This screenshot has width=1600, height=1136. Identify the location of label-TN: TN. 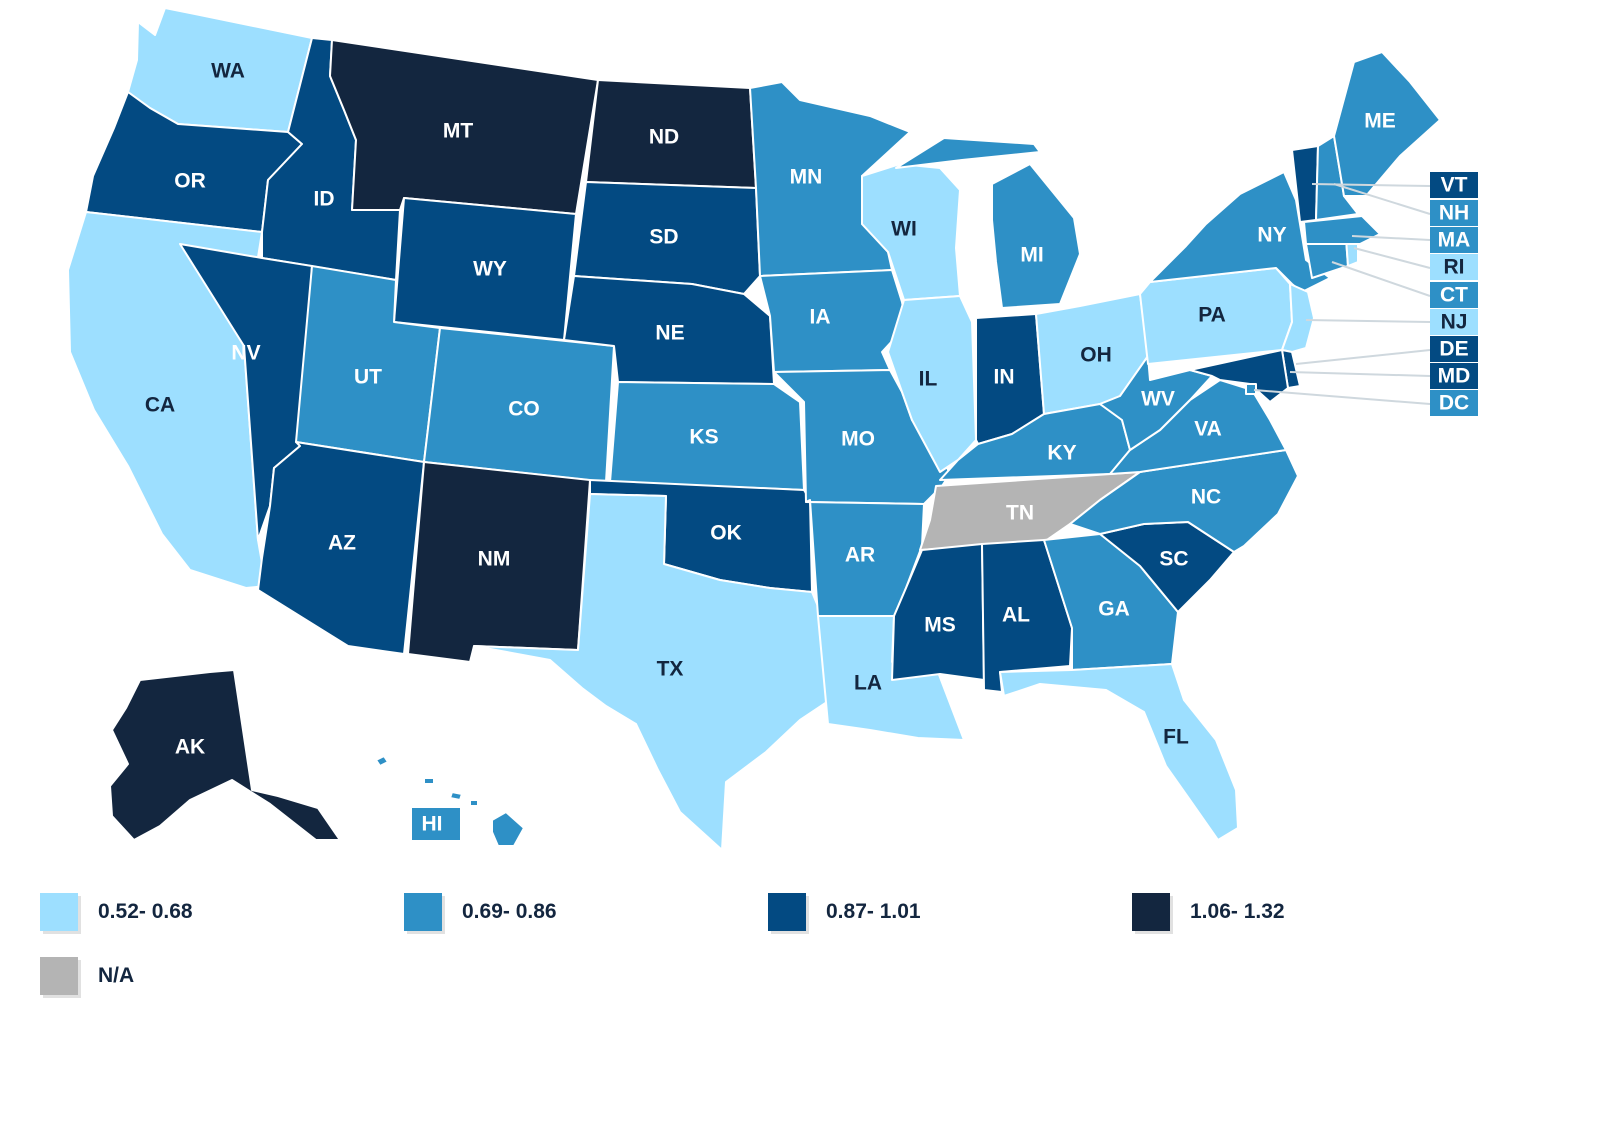
(1020, 513).